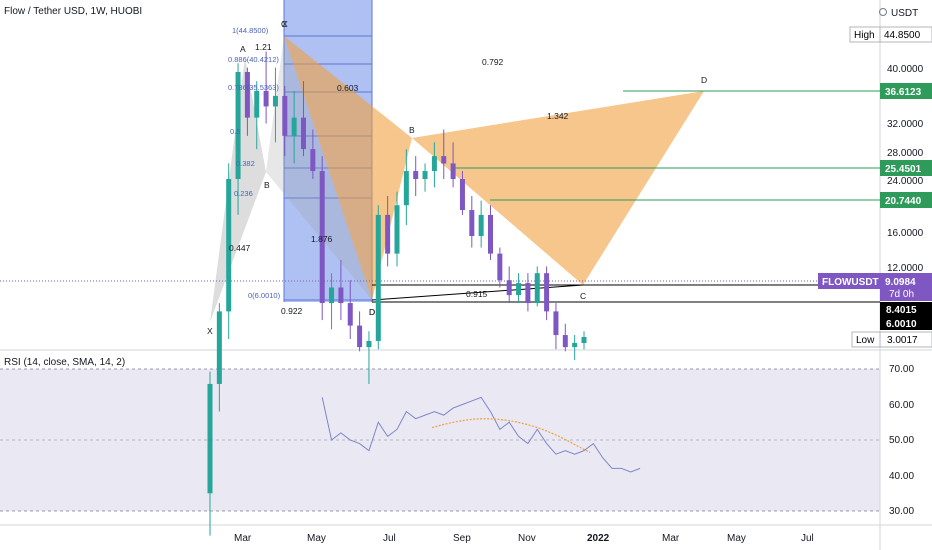 The image size is (932, 550). What do you see at coordinates (73, 11) in the screenshot?
I see `chart-title: Flow / Tether USD, 1W, HUOBI` at bounding box center [73, 11].